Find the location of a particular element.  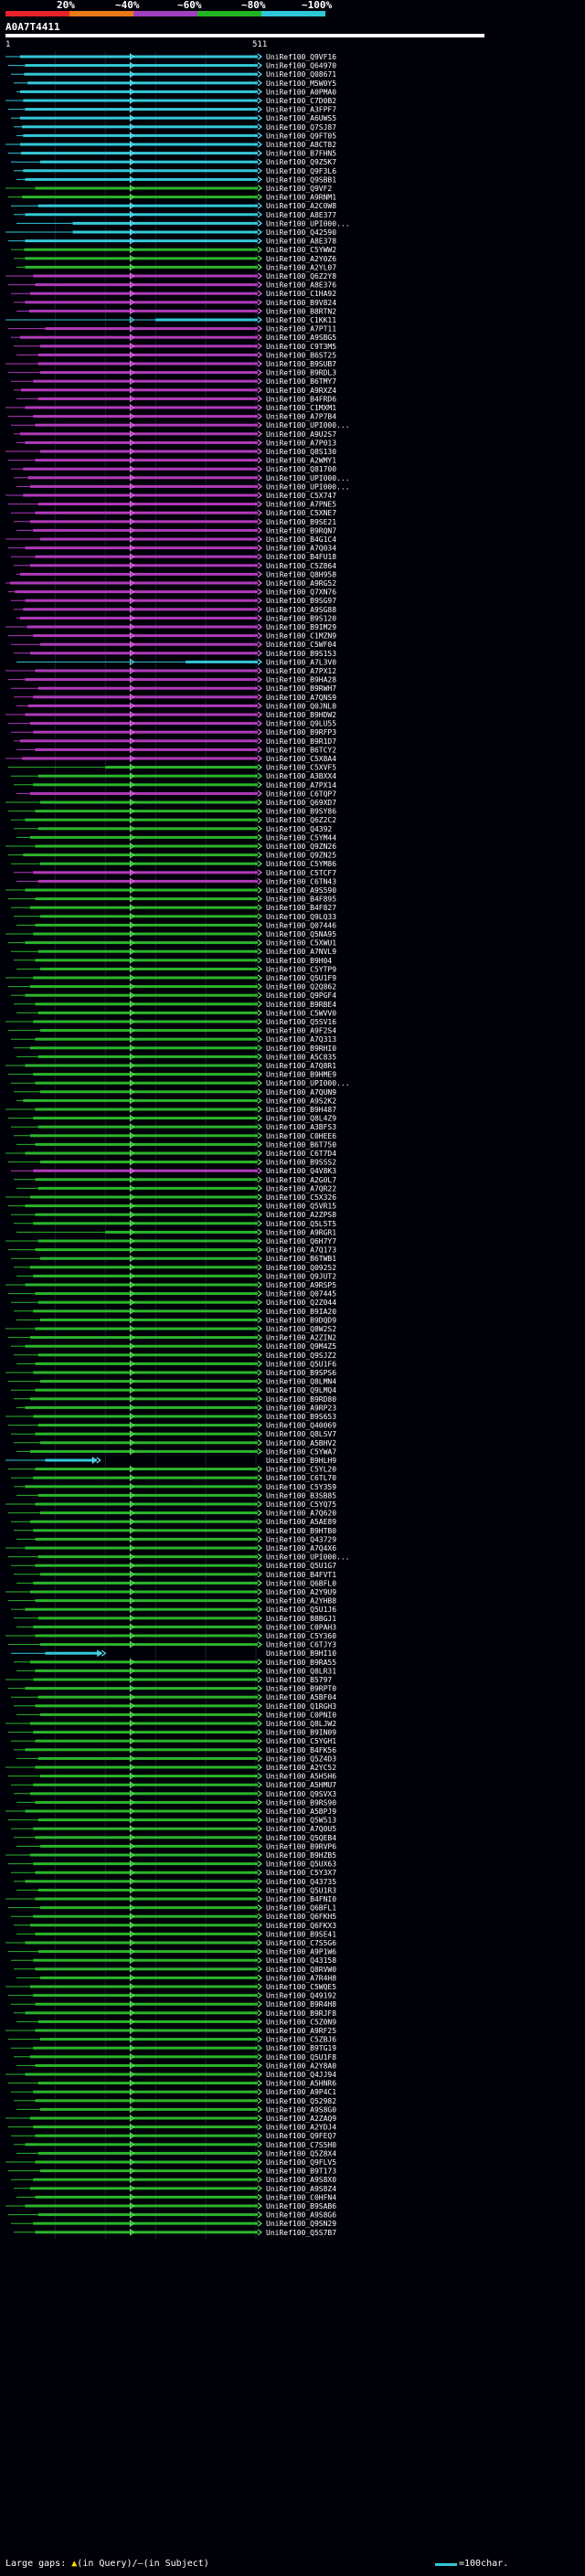

hit-row: UniRef100_A3BXX4 is located at coordinates (173, 776).